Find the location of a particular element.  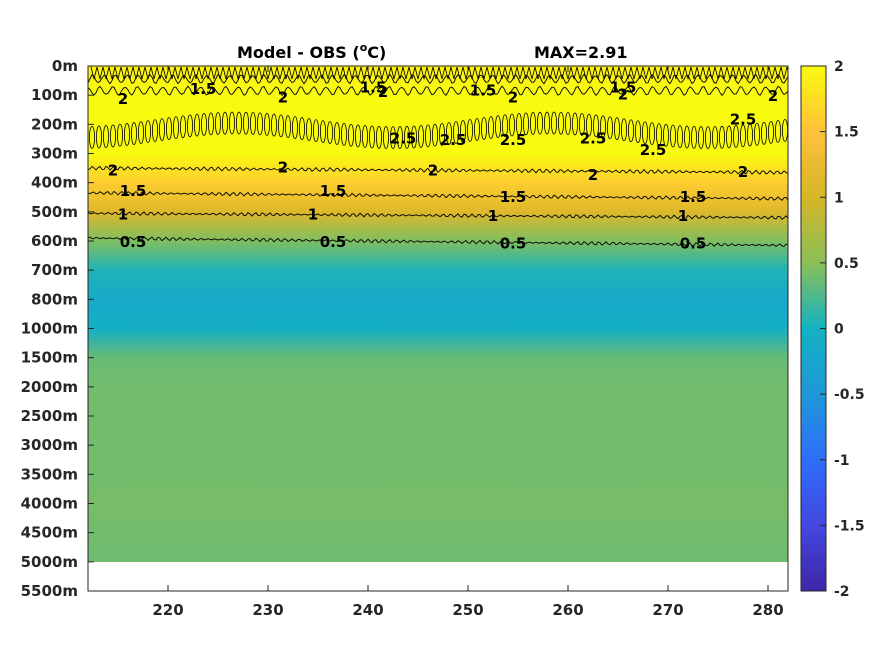

y-tick-label: 3500m is located at coordinates (49, 474).